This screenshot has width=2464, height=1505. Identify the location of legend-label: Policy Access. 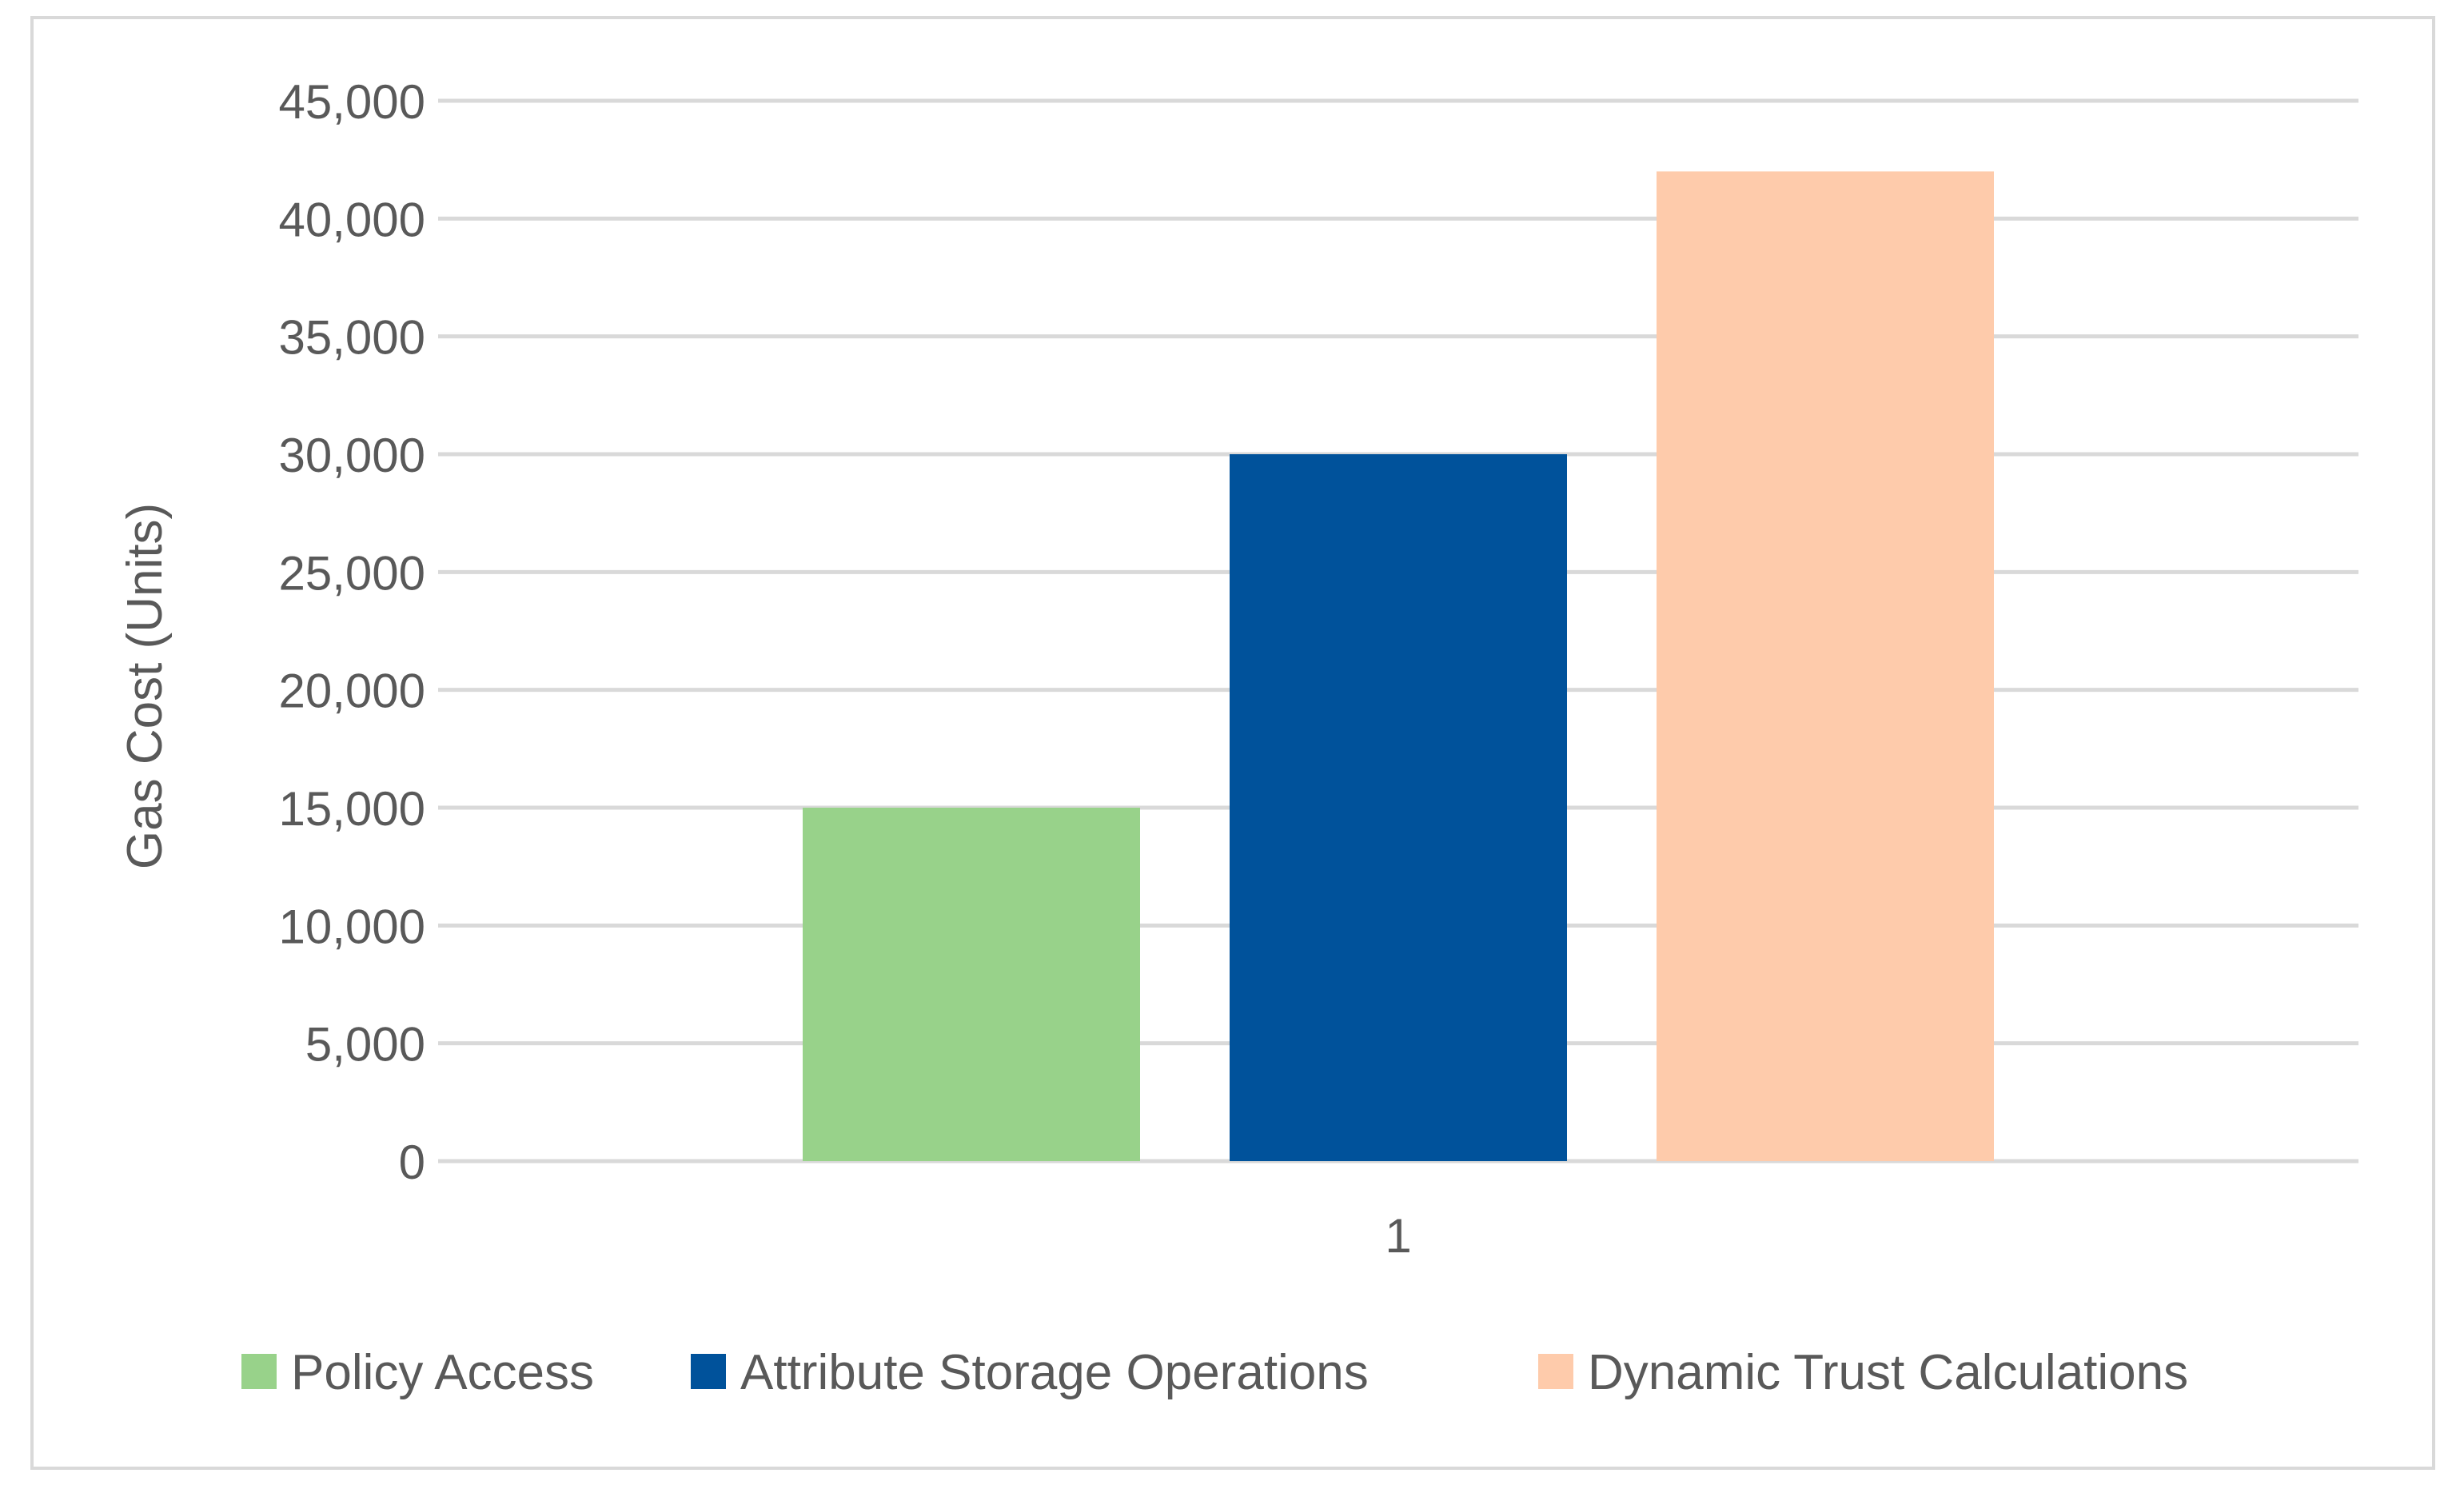
(442, 1372).